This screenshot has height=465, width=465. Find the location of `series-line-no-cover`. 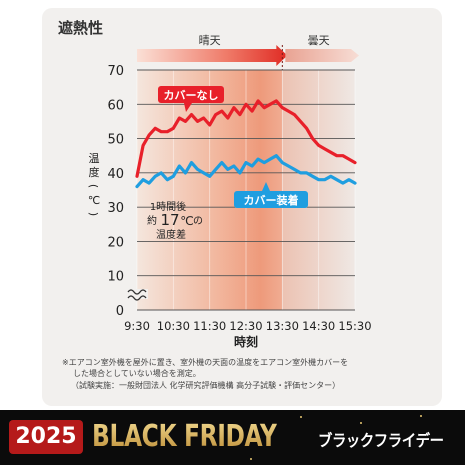

series-line-no-cover is located at coordinates (246, 138).